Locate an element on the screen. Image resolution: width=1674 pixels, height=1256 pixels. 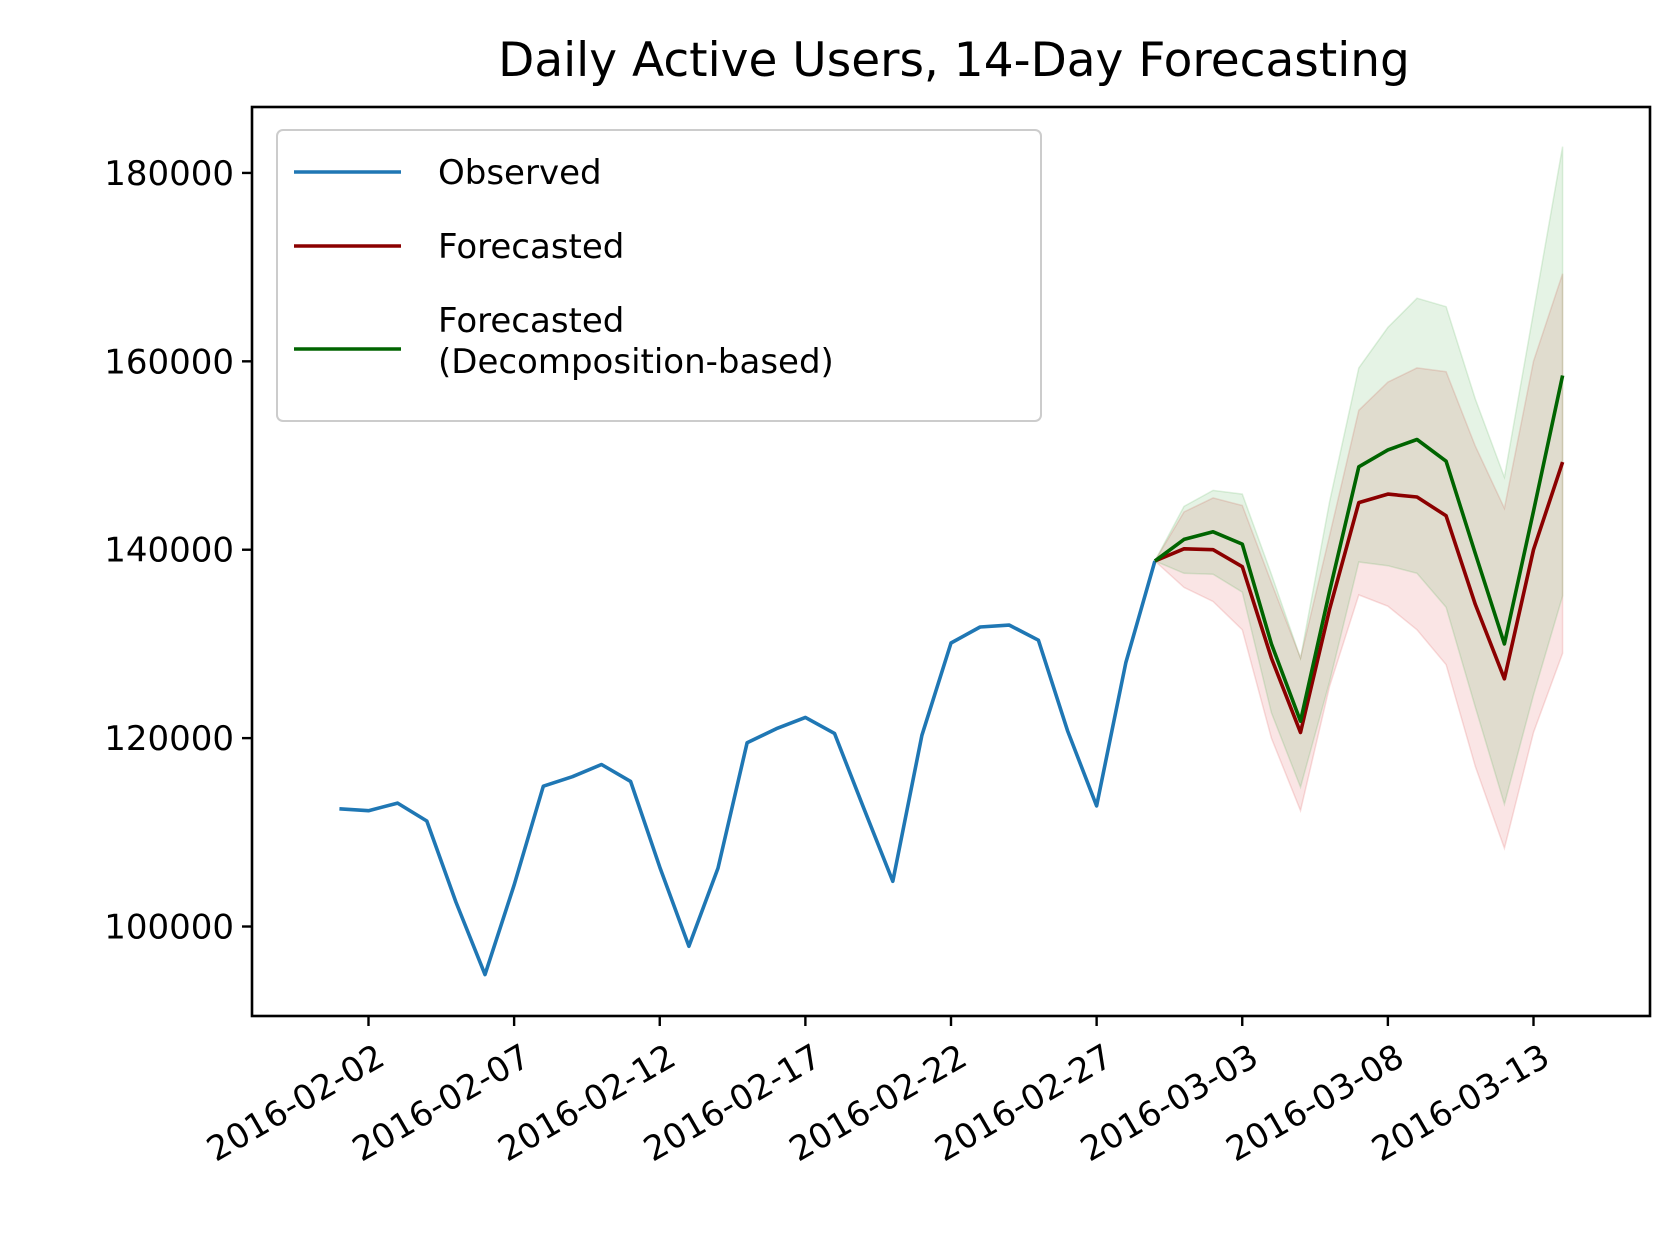
y-axis: 100000 120000 140000 160000 180000 is located at coordinates (178, 551).